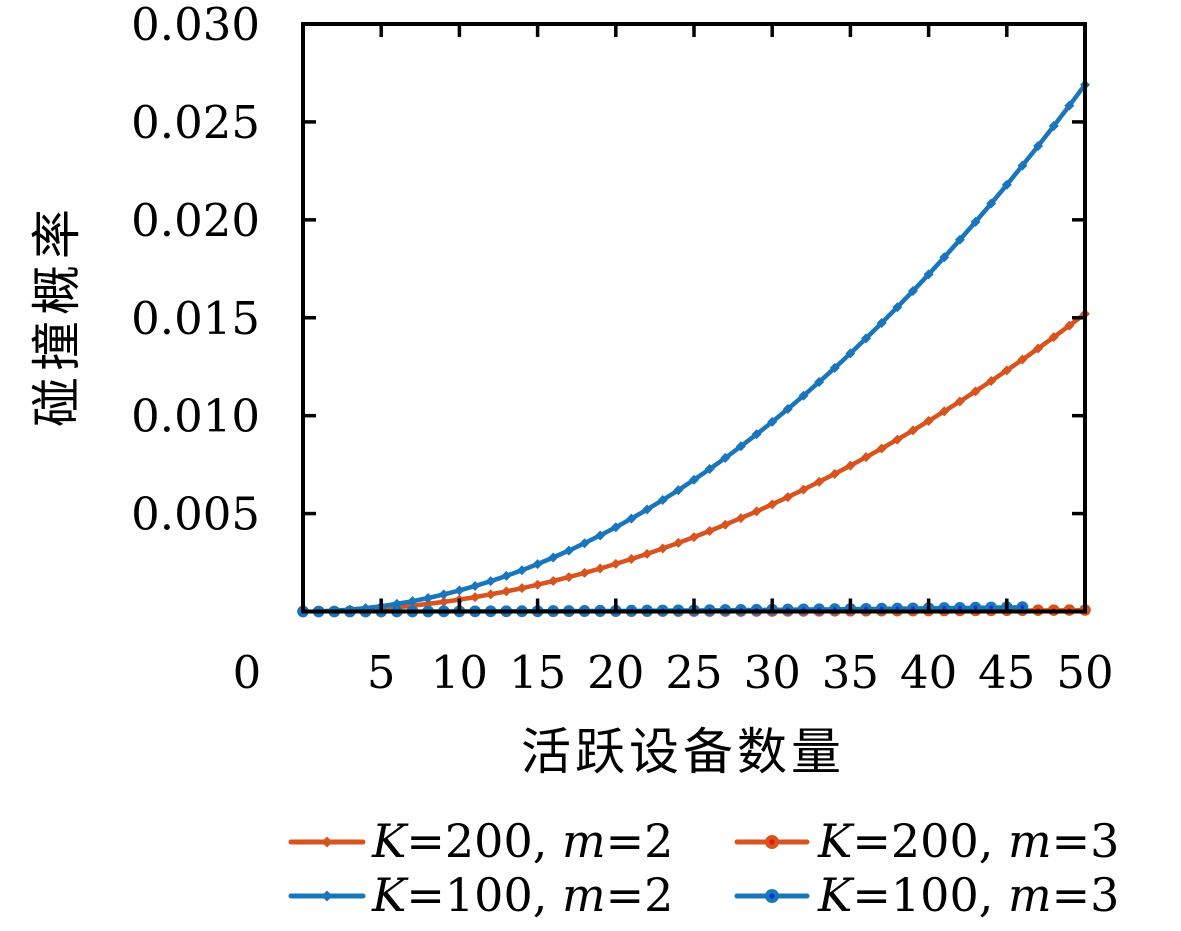  I want to click on legend-entry: K=200, m=3, so click(926, 841).